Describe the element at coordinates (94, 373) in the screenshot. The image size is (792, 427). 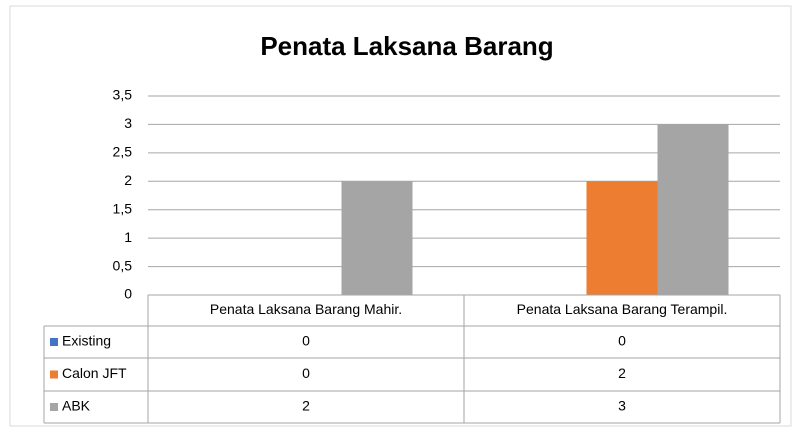
I see `legend-label: Calon JFT` at that location.